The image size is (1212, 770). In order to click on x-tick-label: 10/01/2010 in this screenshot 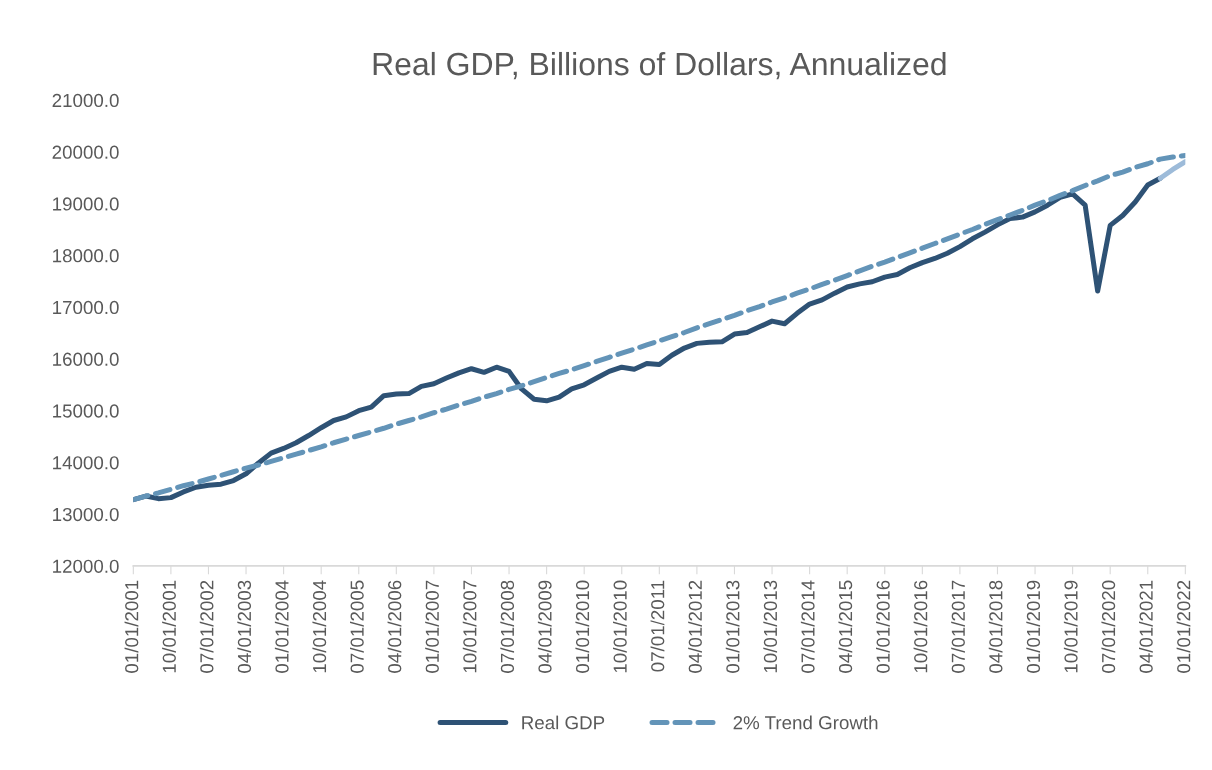, I will do `click(620, 626)`.